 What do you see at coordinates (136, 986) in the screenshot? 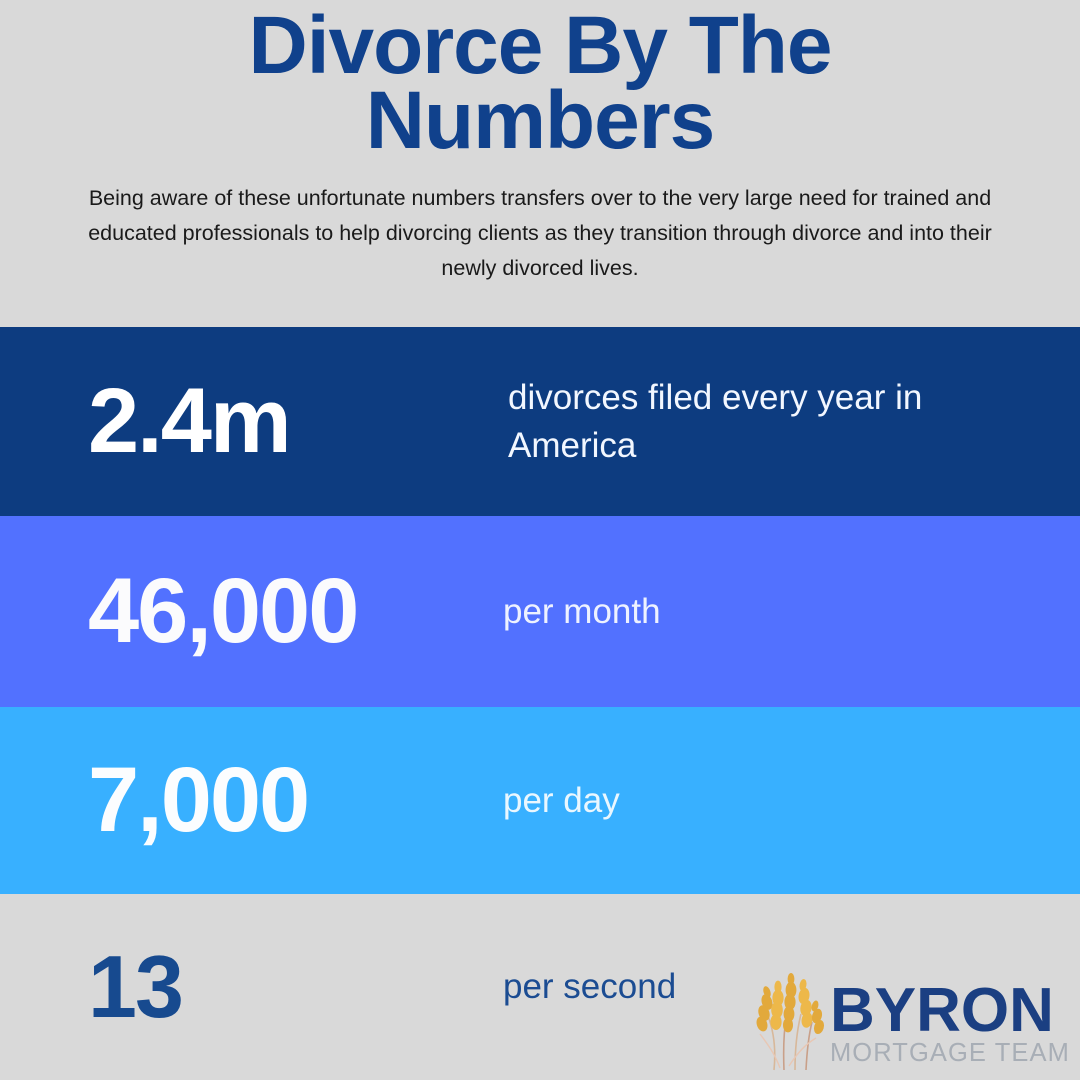
I see `stat-value: 13` at bounding box center [136, 986].